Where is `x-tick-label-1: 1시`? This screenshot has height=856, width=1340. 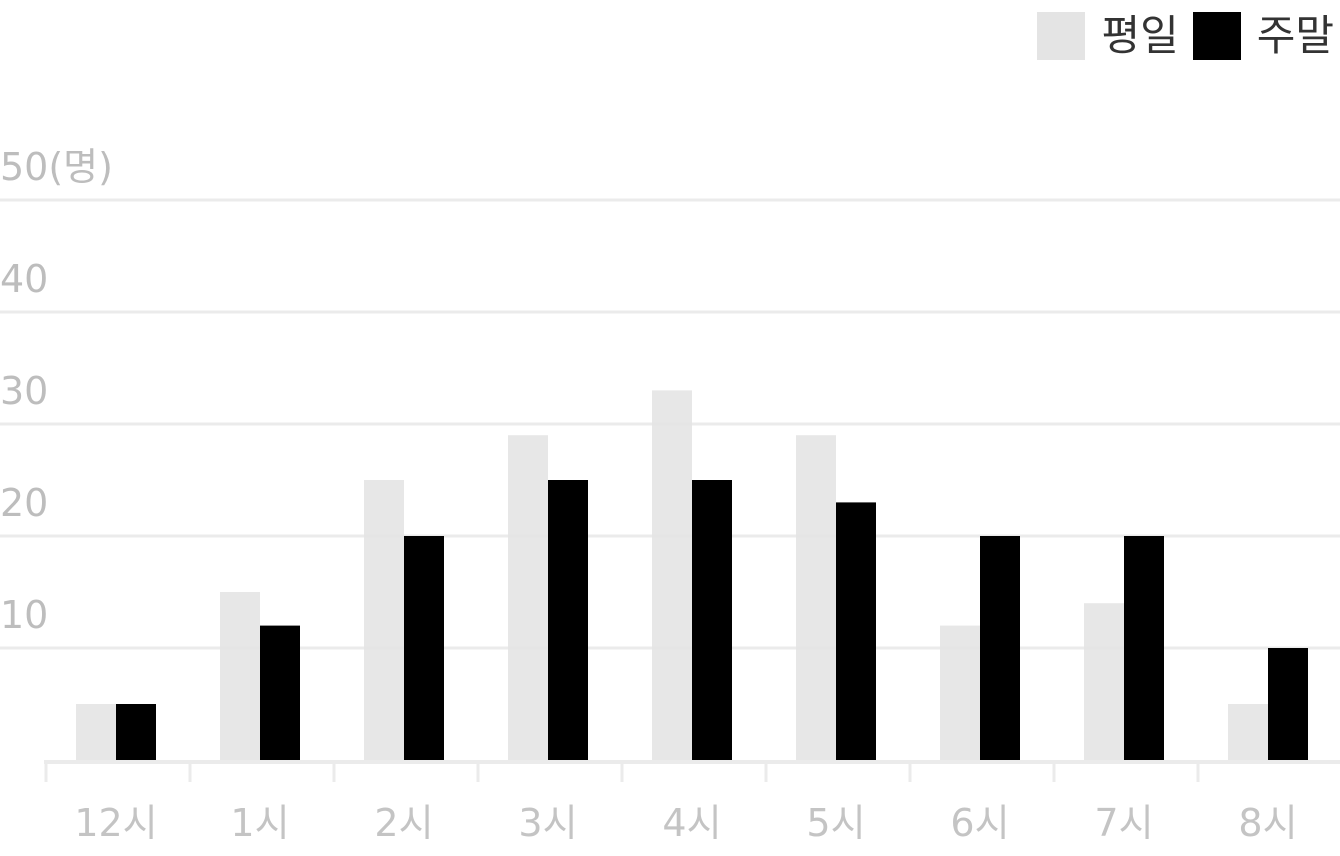 x-tick-label-1: 1시 is located at coordinates (259, 823).